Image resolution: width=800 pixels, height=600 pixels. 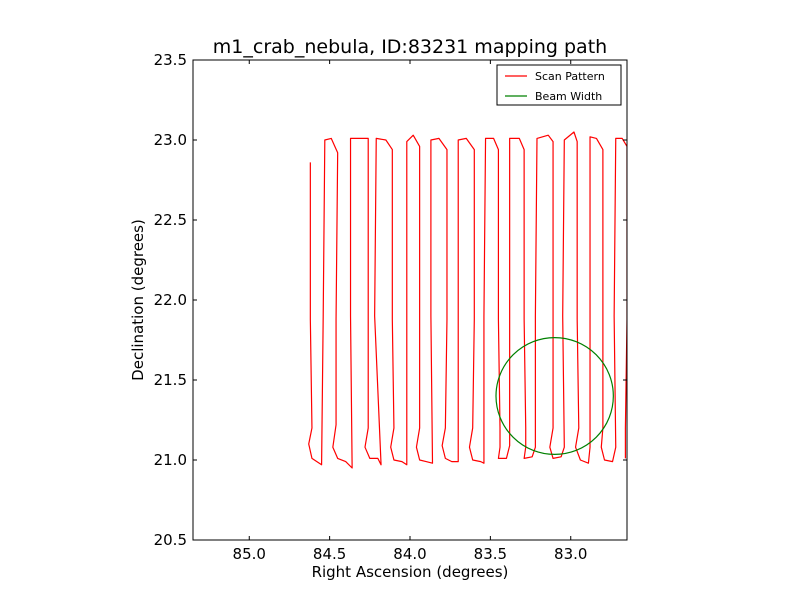 What do you see at coordinates (170, 300) in the screenshot?
I see `y-tick-label: 22.0` at bounding box center [170, 300].